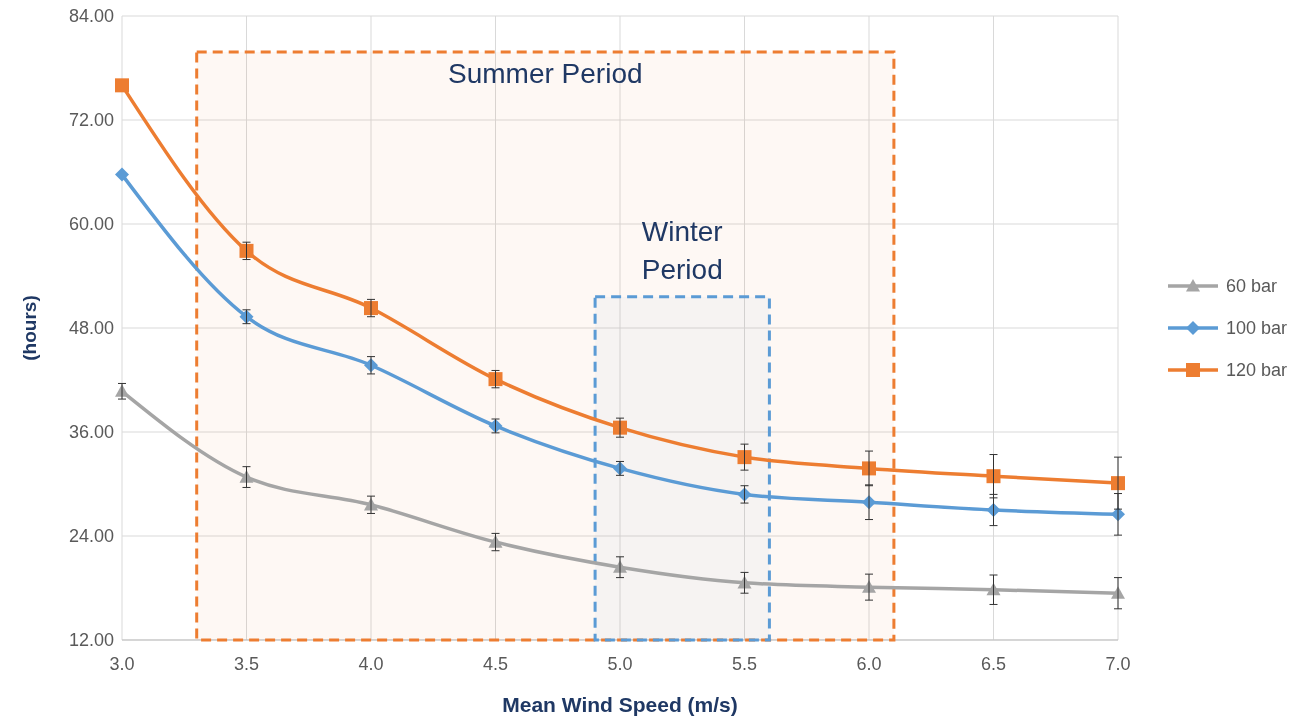 The image size is (1301, 728). I want to click on y-tick-label: 36.00, so click(91, 432).